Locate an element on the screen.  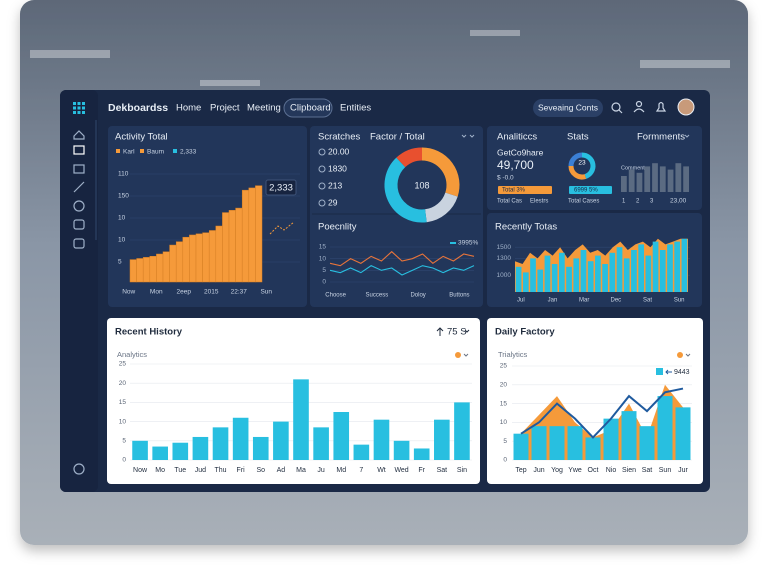
user-icon is located at coordinates (639, 104).